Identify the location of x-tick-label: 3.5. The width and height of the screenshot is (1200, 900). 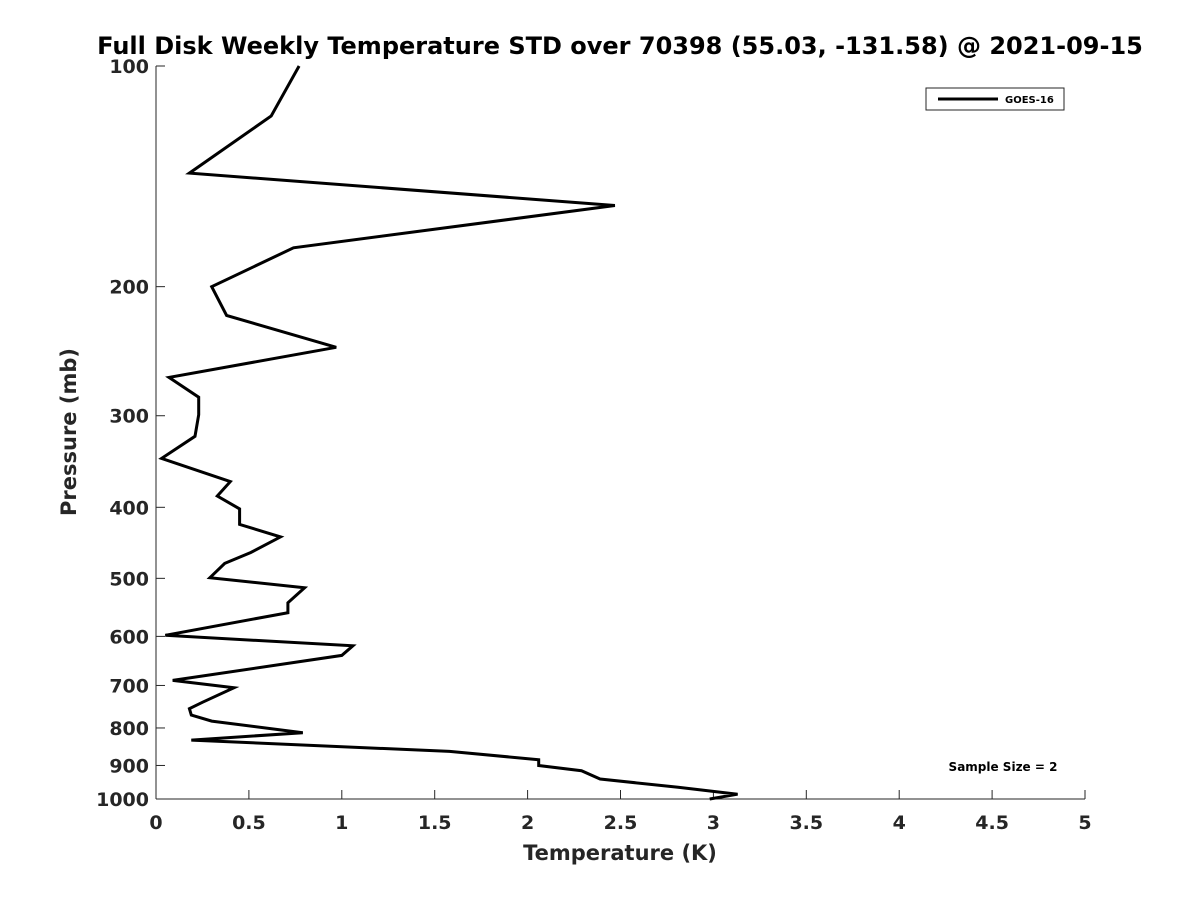
(806, 823).